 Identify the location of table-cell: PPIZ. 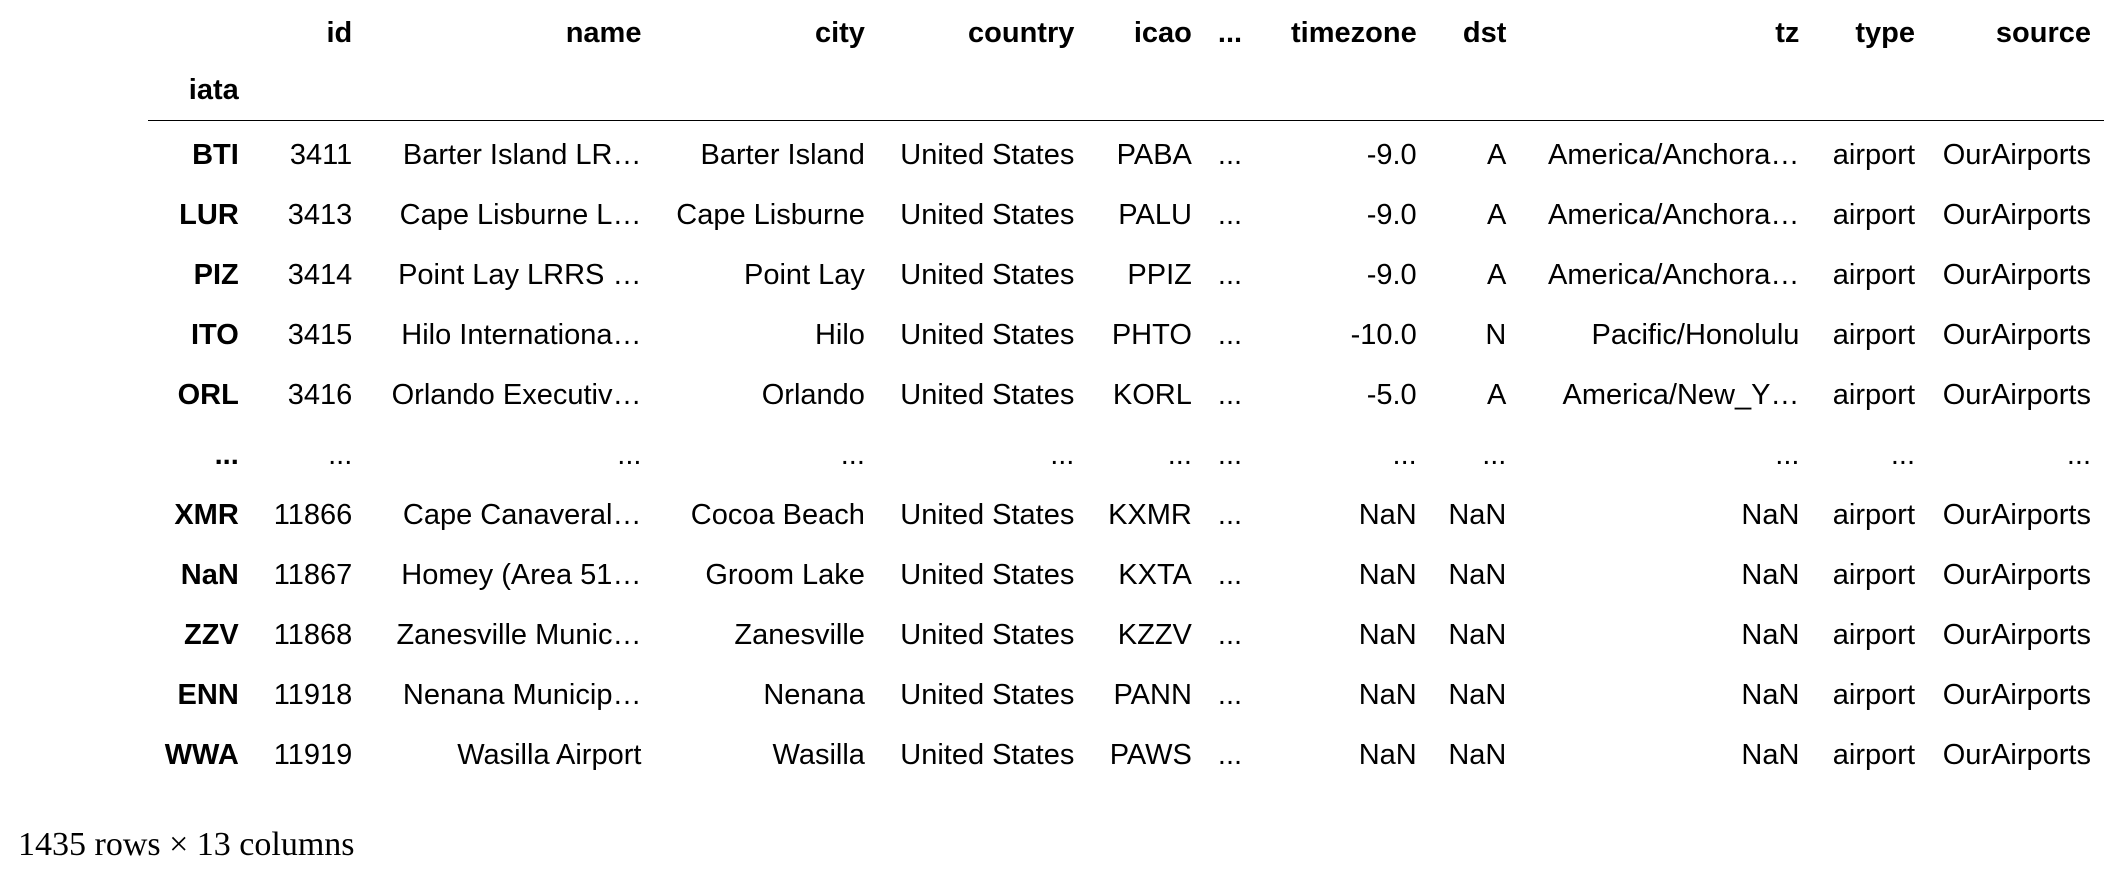
(1159, 274).